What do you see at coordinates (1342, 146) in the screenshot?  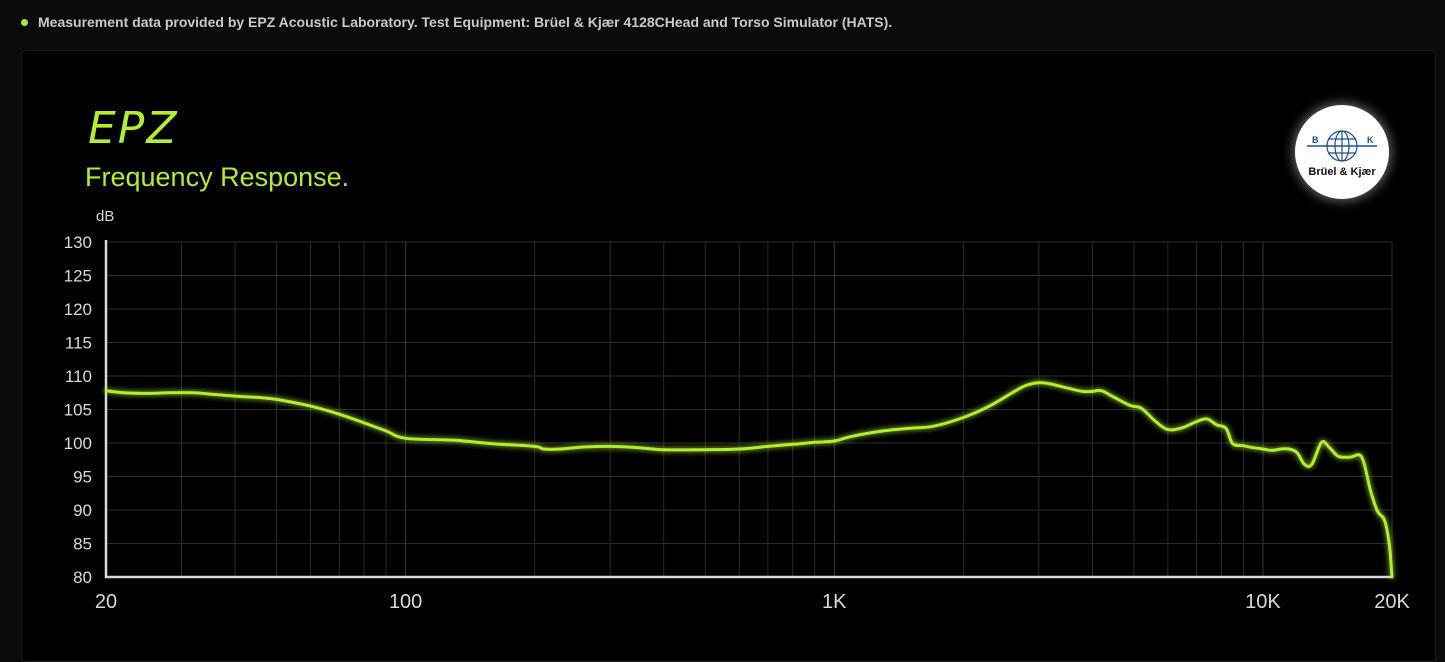 I see `globe-icon: B K` at bounding box center [1342, 146].